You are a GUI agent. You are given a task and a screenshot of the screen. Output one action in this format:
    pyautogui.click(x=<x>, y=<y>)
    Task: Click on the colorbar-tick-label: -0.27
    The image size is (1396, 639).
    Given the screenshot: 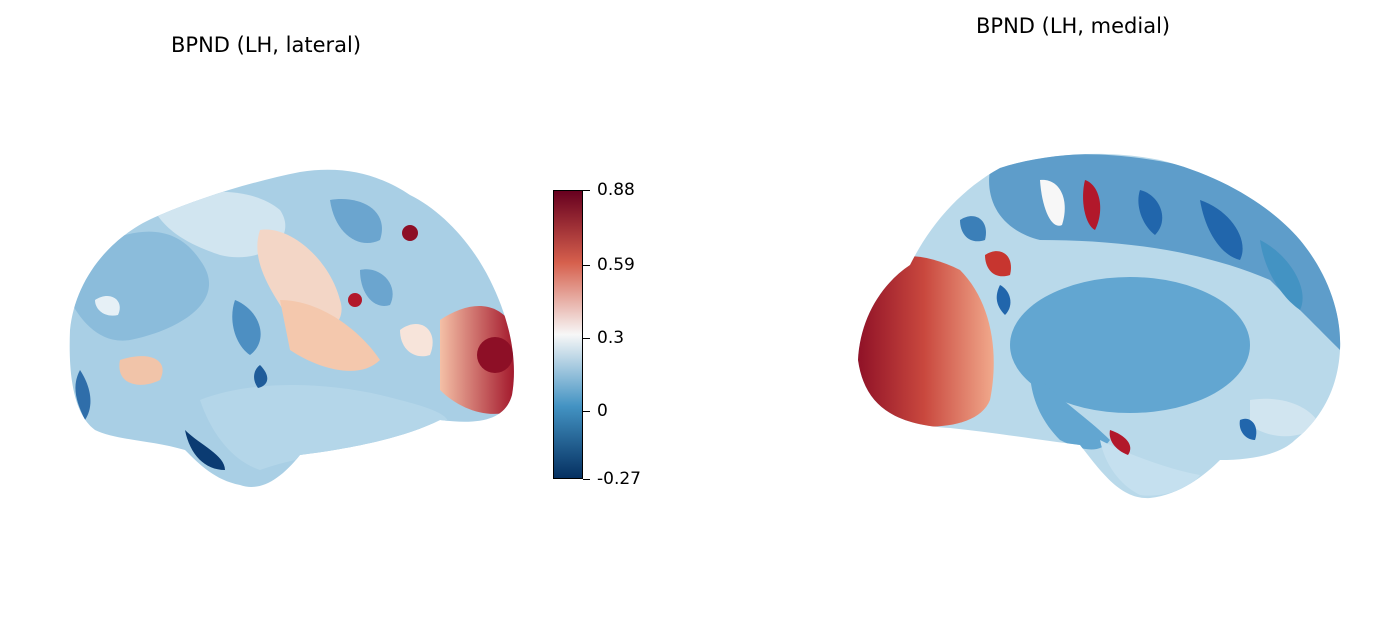 What is the action you would take?
    pyautogui.click(x=619, y=479)
    